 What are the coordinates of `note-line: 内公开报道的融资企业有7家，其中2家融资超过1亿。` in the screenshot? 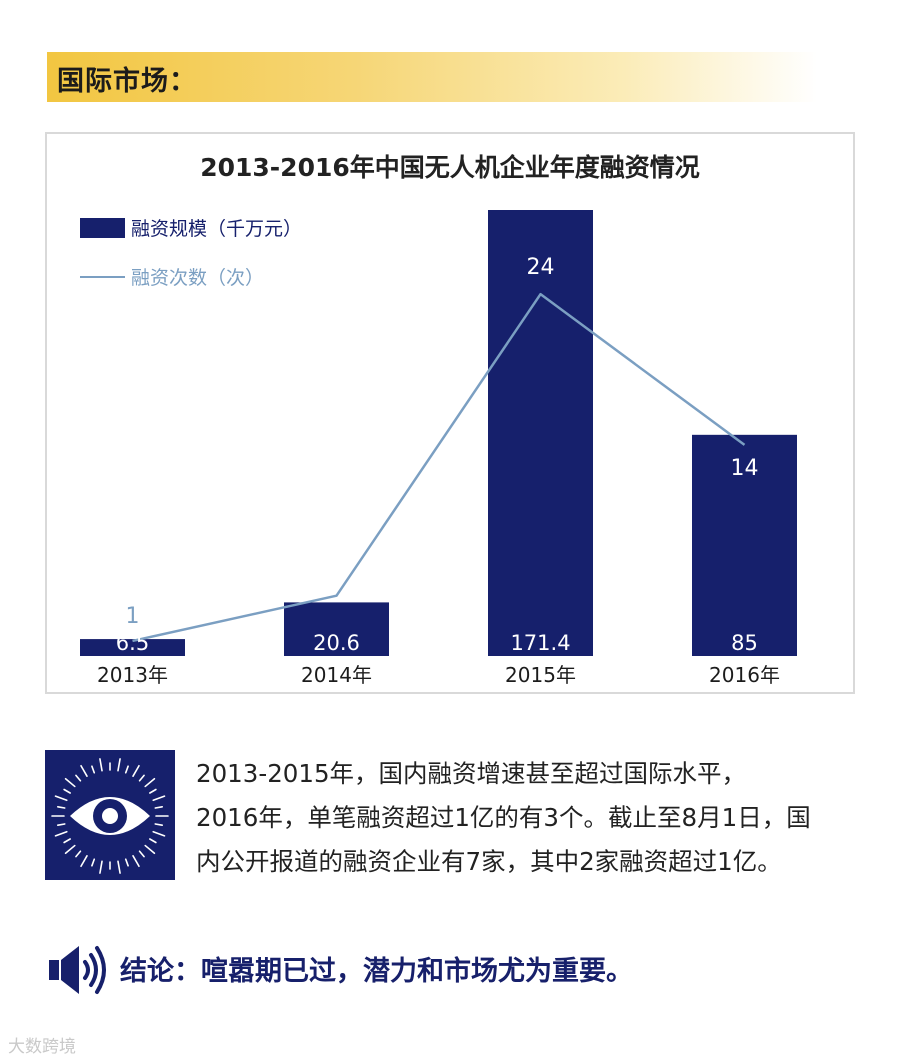 It's located at (489, 861).